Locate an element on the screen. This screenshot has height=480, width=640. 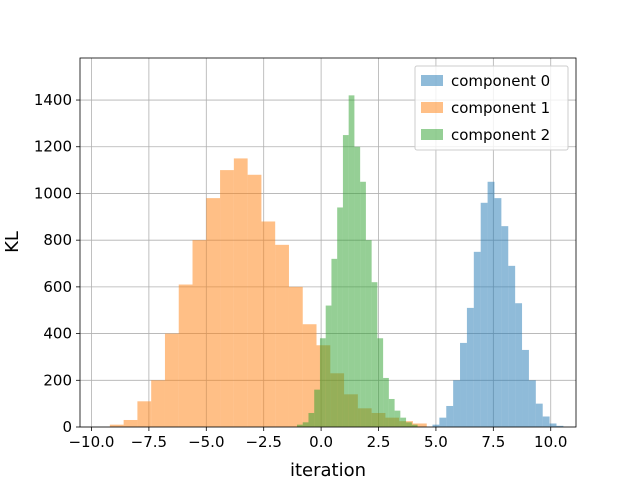
y-tick-label: 1000 is located at coordinates (53, 193).